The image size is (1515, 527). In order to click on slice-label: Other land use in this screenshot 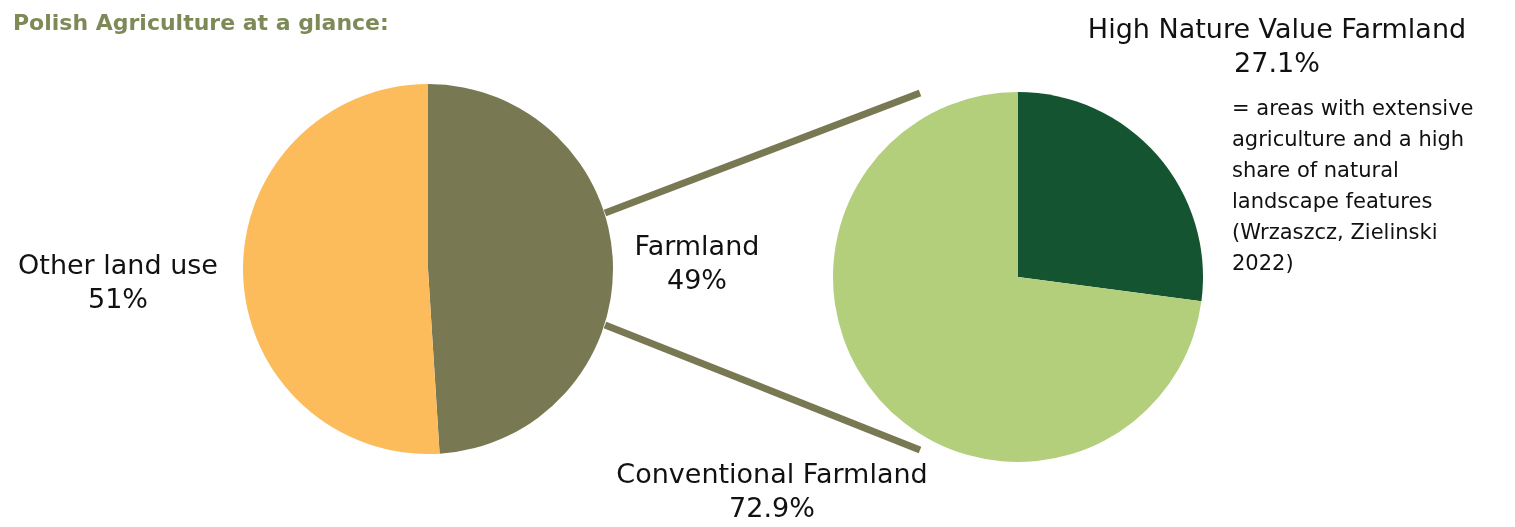, I will do `click(118, 264)`.